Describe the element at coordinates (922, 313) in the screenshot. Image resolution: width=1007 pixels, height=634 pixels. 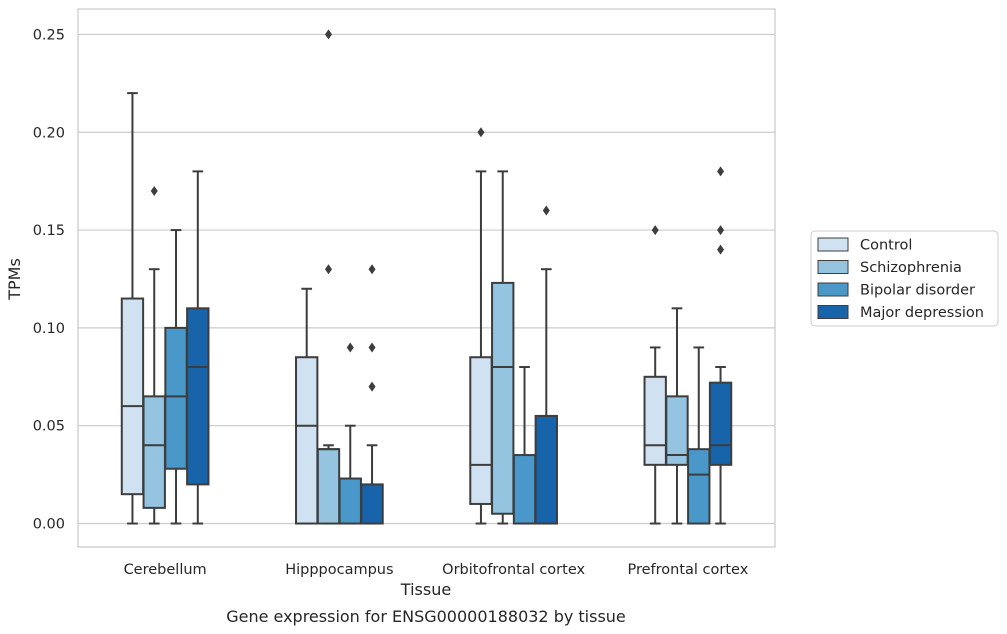
I see `legend-label: Major depression` at that location.